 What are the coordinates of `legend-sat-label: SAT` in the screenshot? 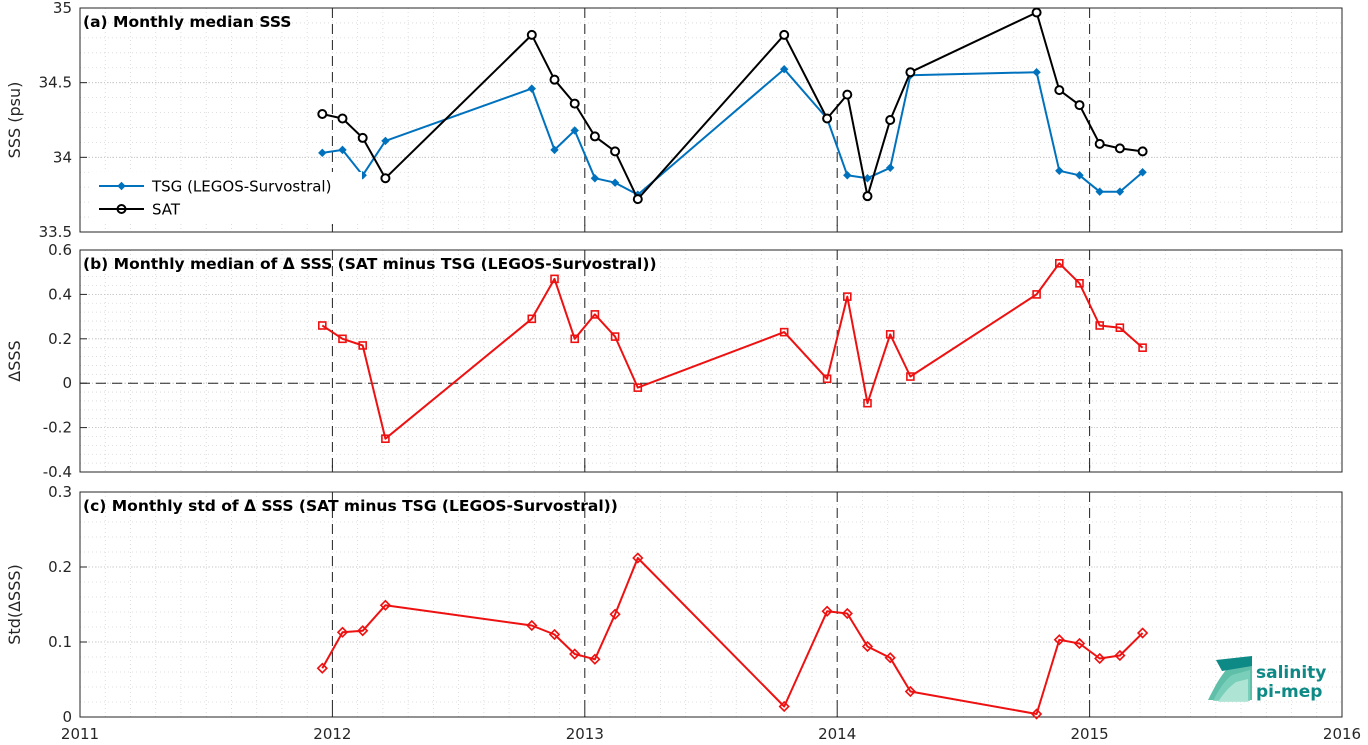 It's located at (166, 210).